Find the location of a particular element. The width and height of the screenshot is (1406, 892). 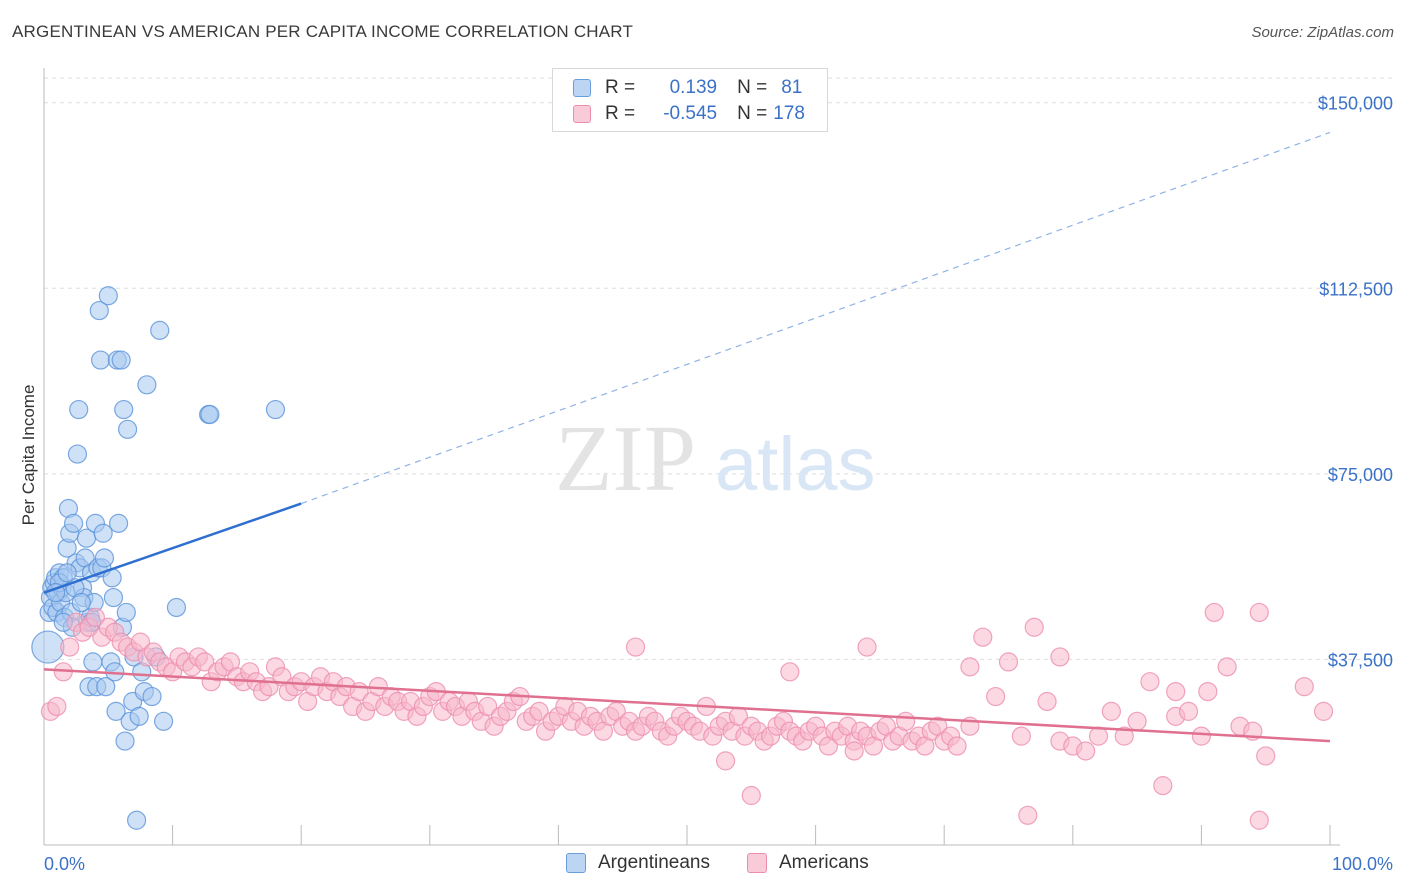

legend-row-argentineans: R = 0.139 N = 81 is located at coordinates (687, 88).